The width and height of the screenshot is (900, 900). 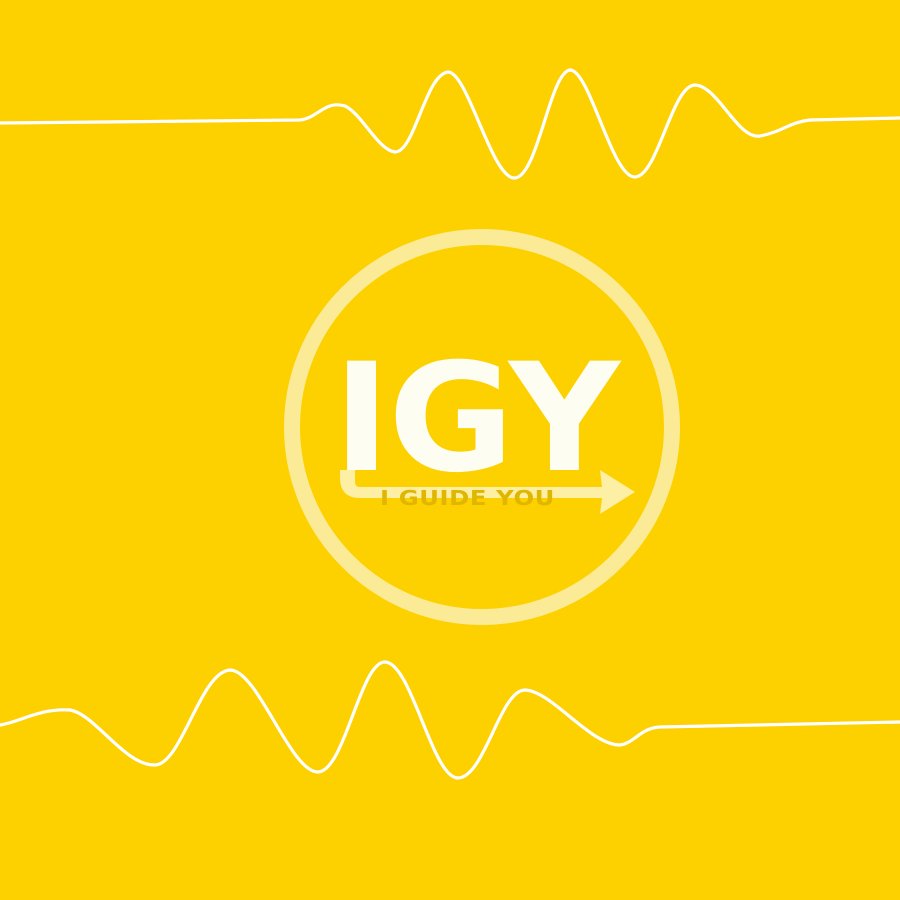 I want to click on logo-tagline: I GUIDE YOU, so click(x=467, y=498).